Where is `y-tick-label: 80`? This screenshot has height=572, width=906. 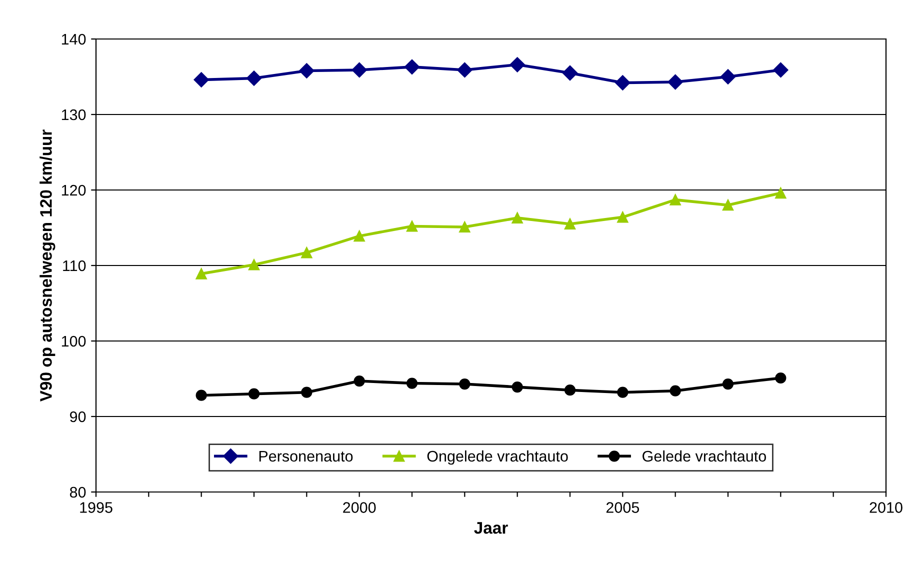
y-tick-label: 80 is located at coordinates (78, 492).